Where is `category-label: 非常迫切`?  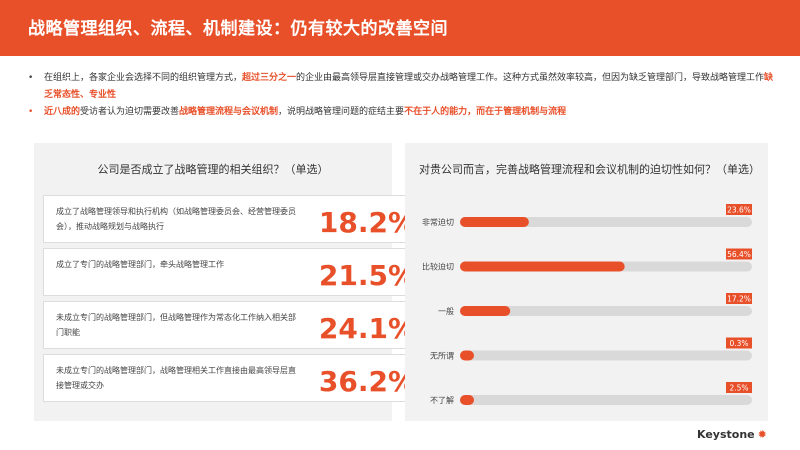
category-label: 非常迫切 is located at coordinates (438, 222).